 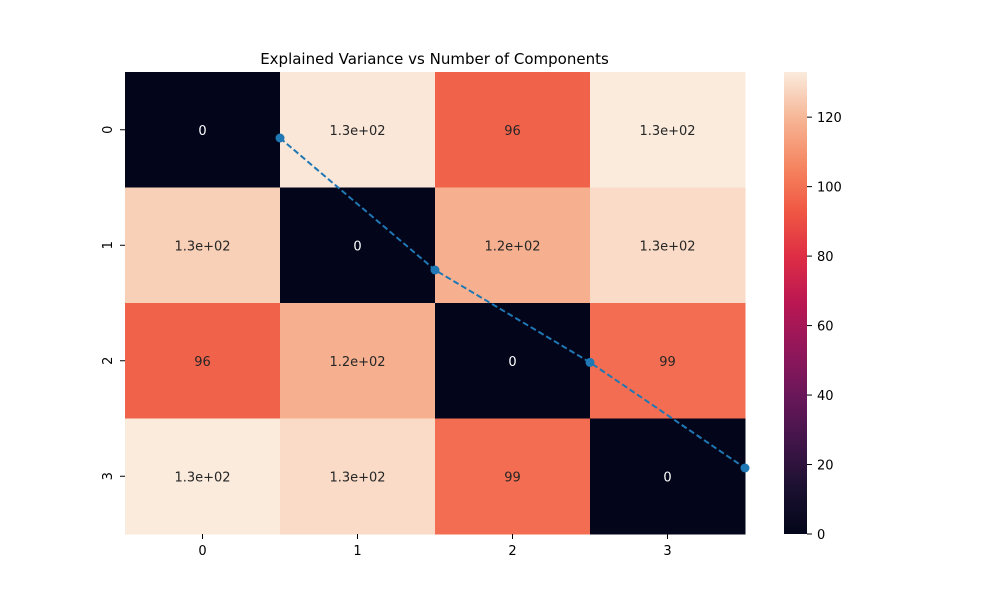 What do you see at coordinates (512, 551) in the screenshot?
I see `x-tick-label: 2` at bounding box center [512, 551].